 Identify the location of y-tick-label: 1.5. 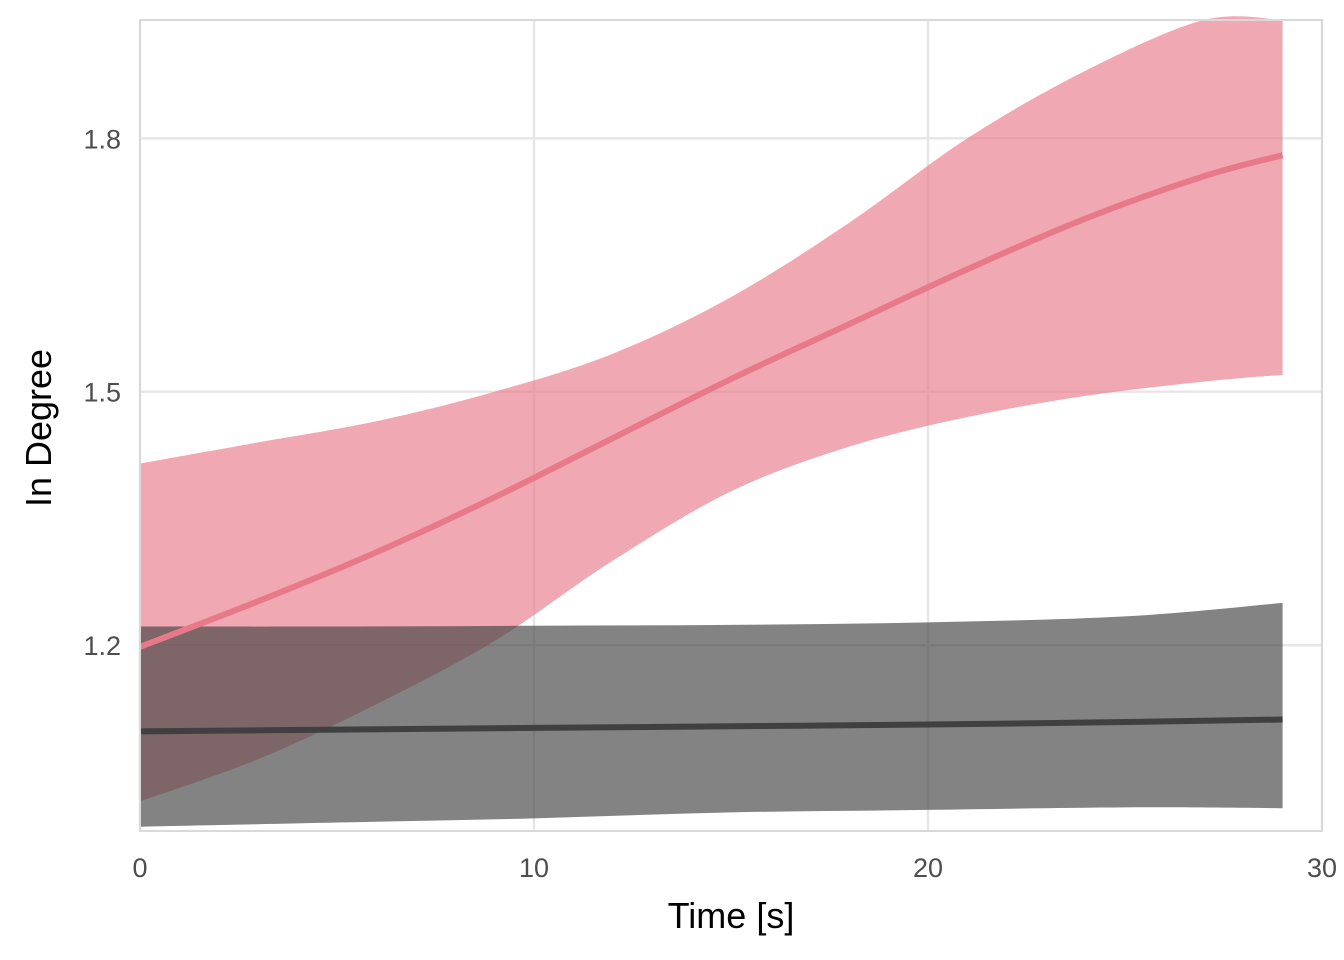
(102, 393).